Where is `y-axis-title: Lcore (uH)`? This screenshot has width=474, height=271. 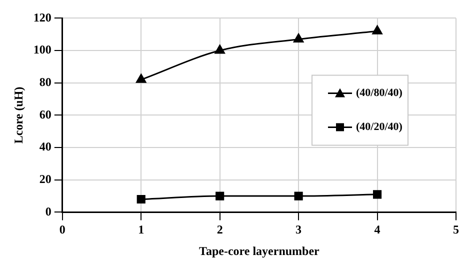 y-axis-title: Lcore (uH) is located at coordinates (18, 115).